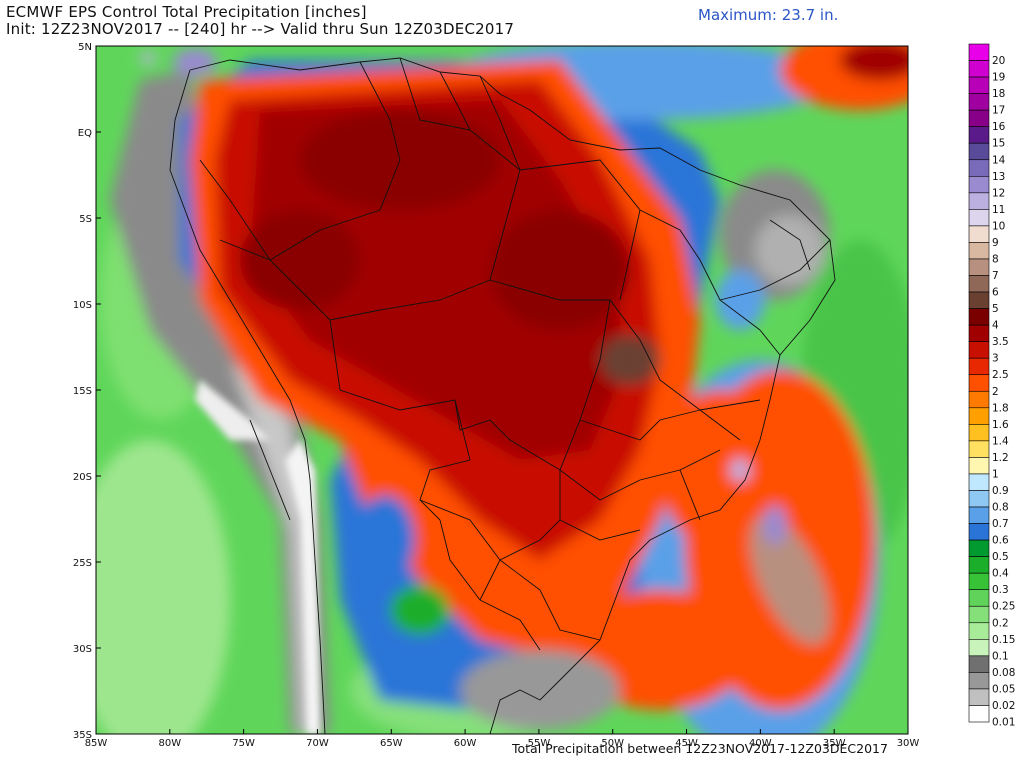  I want to click on lat-tick-label: 35S, so click(82, 735).